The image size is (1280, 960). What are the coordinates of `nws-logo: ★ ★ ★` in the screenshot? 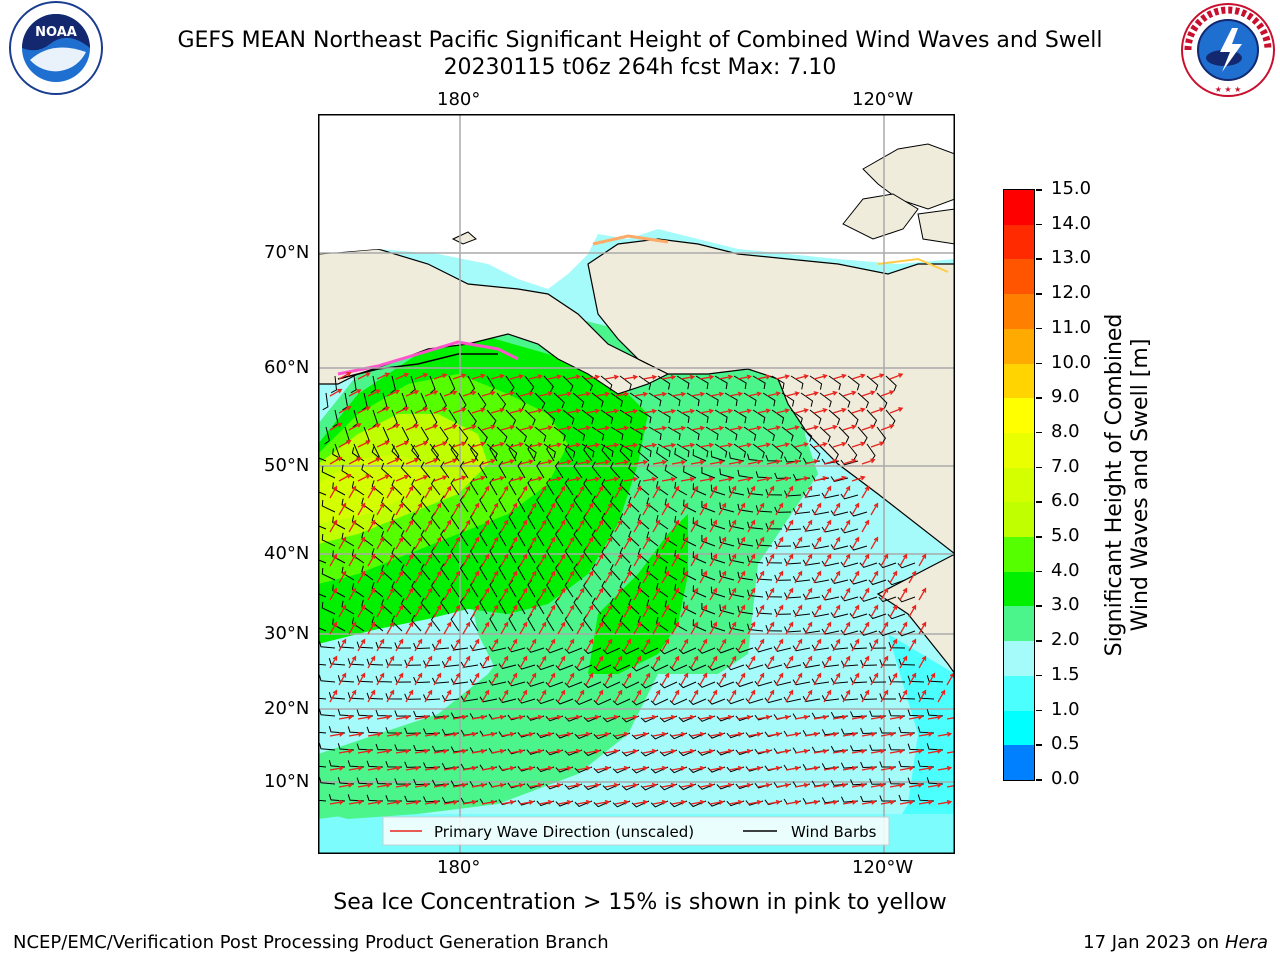 It's located at (1228, 50).